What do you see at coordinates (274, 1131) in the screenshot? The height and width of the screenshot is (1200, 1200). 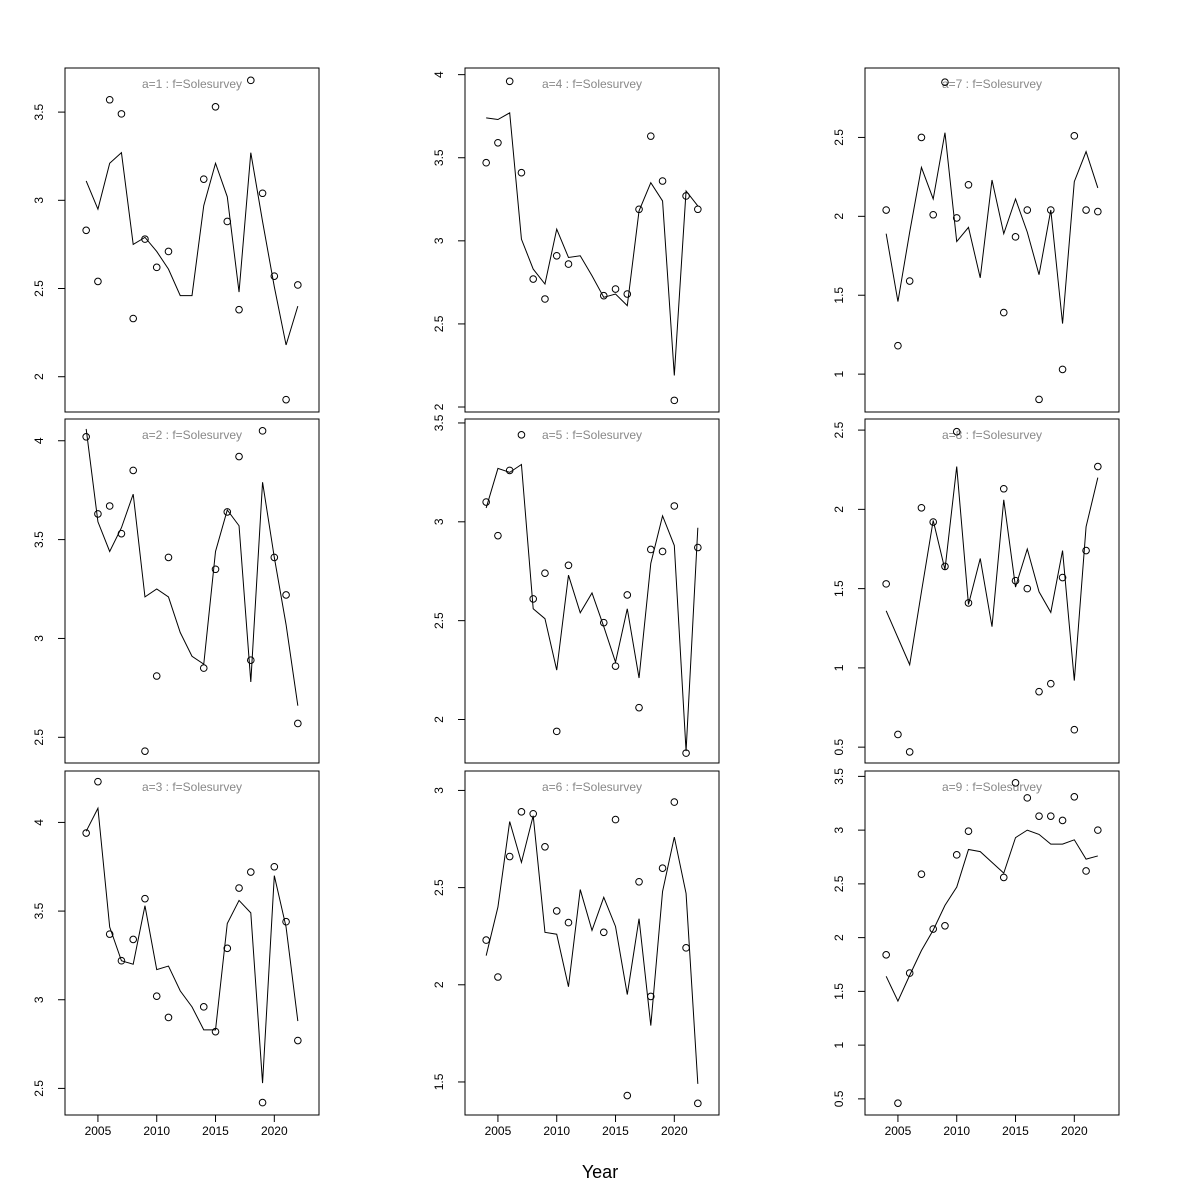 I see `x-tick-label: 2020` at bounding box center [274, 1131].